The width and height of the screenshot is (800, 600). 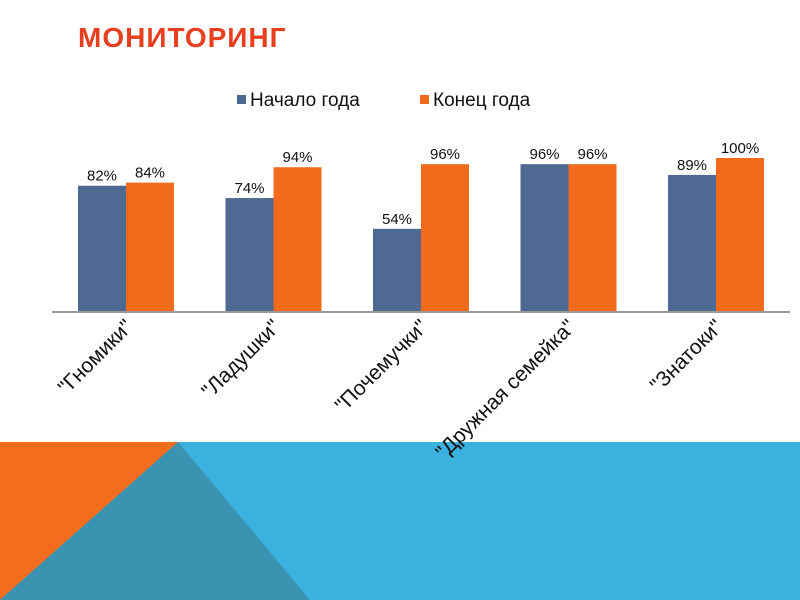 I want to click on data-label: 94%, so click(x=297, y=157).